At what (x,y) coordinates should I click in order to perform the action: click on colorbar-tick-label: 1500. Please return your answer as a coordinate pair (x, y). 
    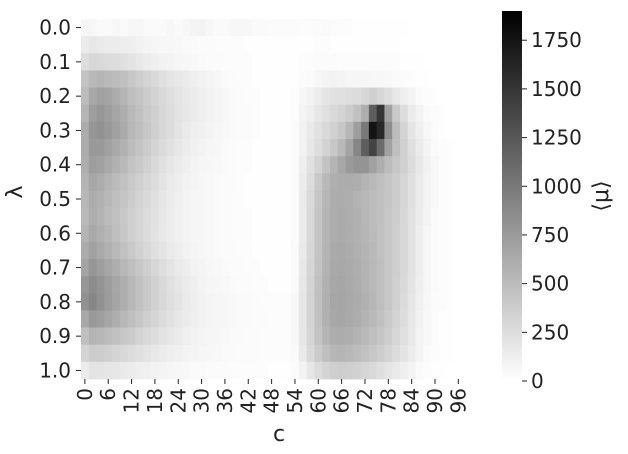
    Looking at the image, I should click on (556, 89).